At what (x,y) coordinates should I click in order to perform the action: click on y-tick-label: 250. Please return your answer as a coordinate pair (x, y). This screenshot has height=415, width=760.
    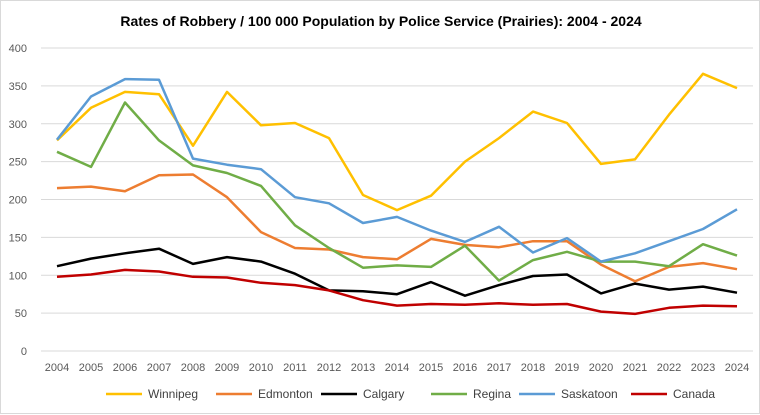
    Looking at the image, I should click on (18, 163).